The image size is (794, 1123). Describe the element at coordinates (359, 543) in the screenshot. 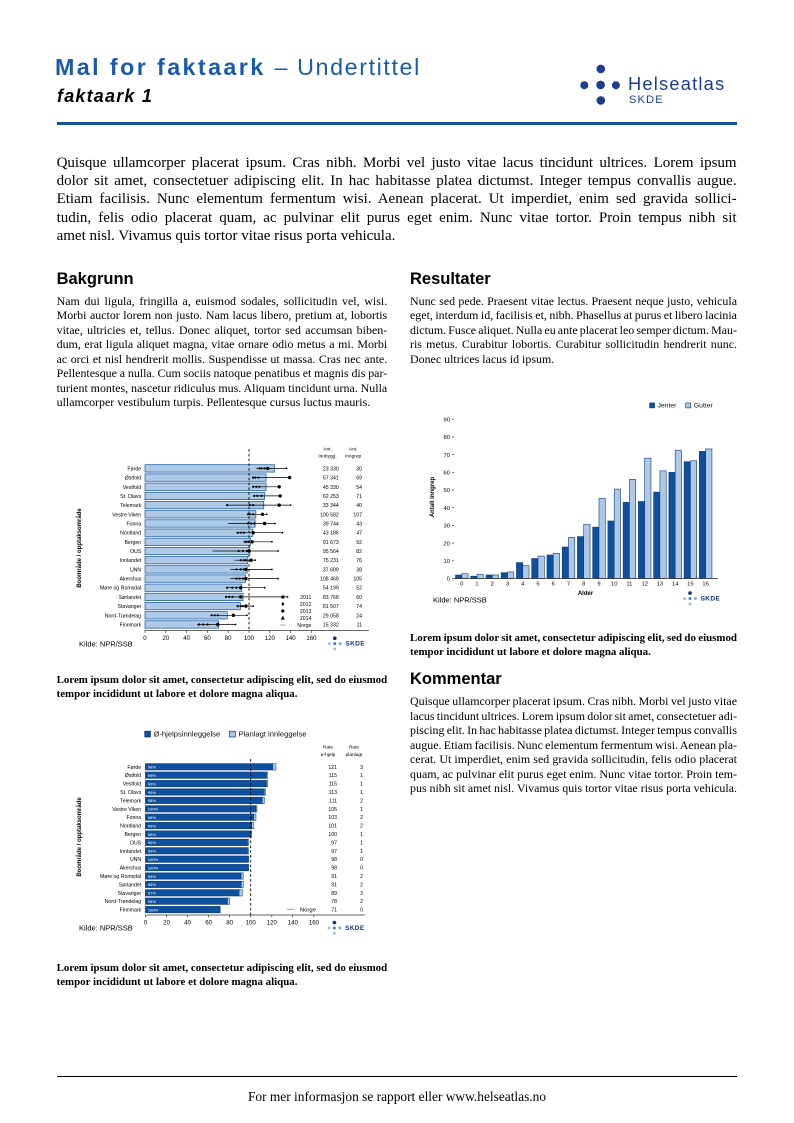

I see `svg-text: 92` at that location.